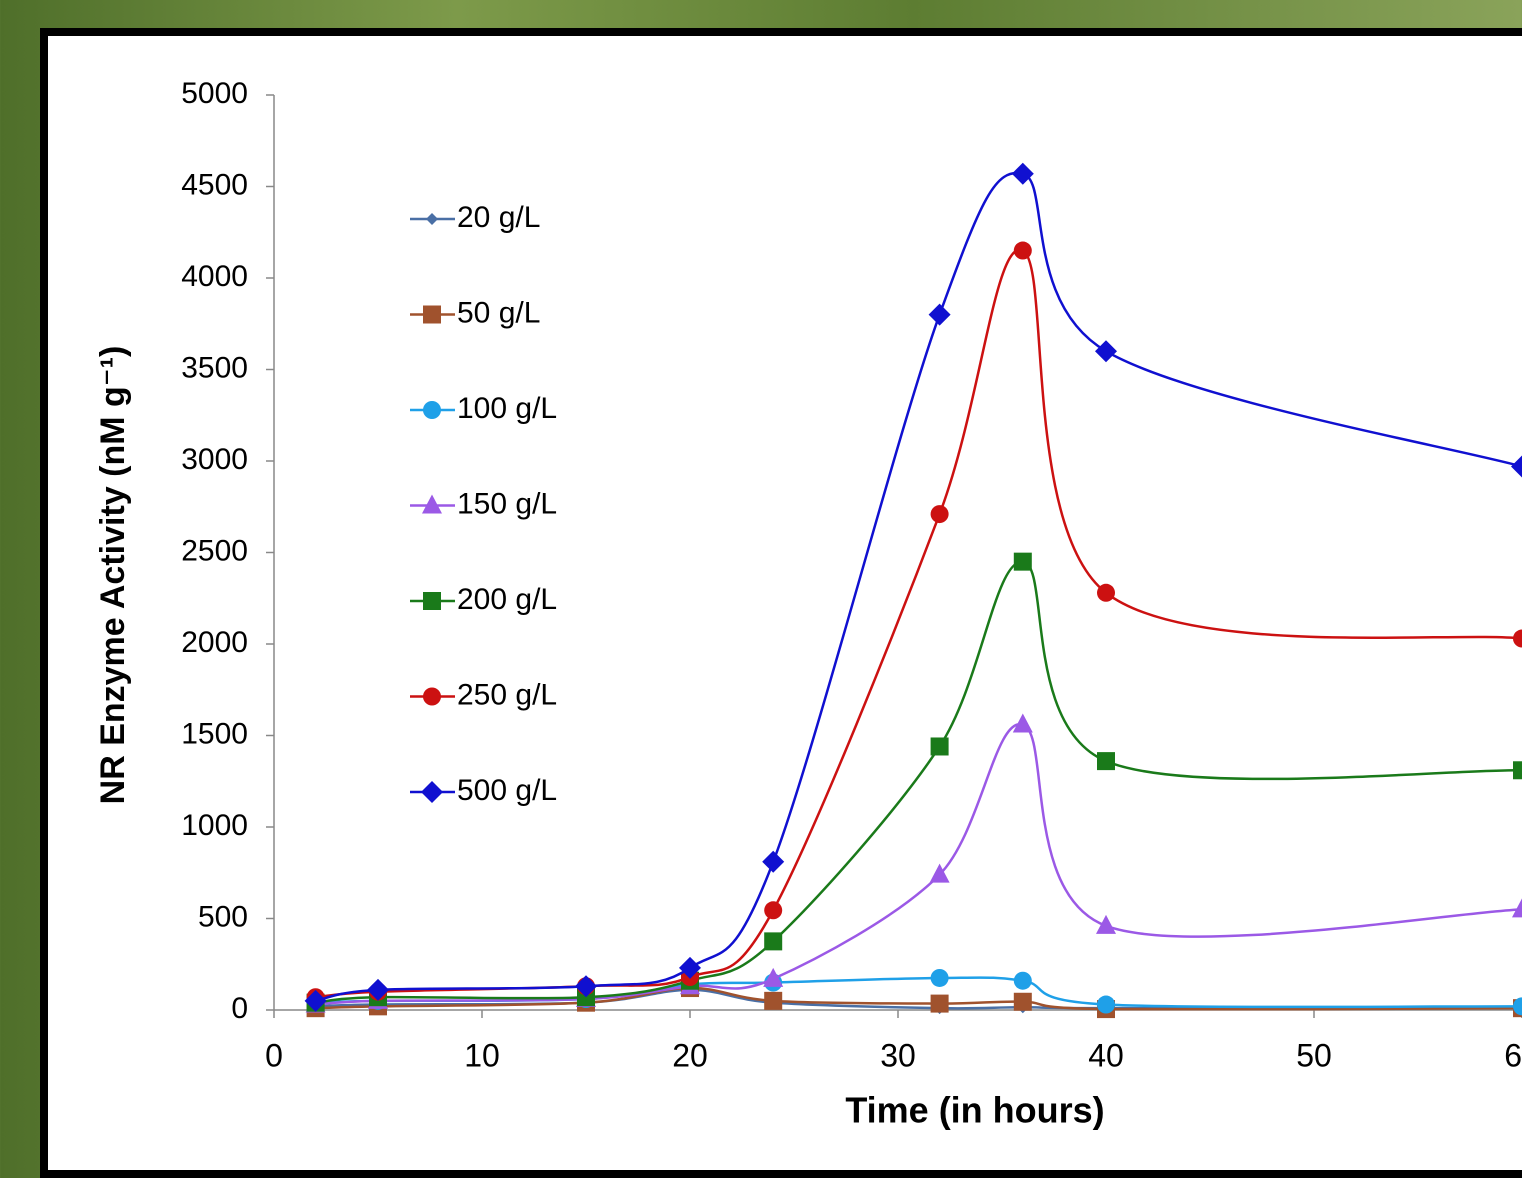 Image resolution: width=1522 pixels, height=1178 pixels. I want to click on legend-label: 20 g/L, so click(498, 217).